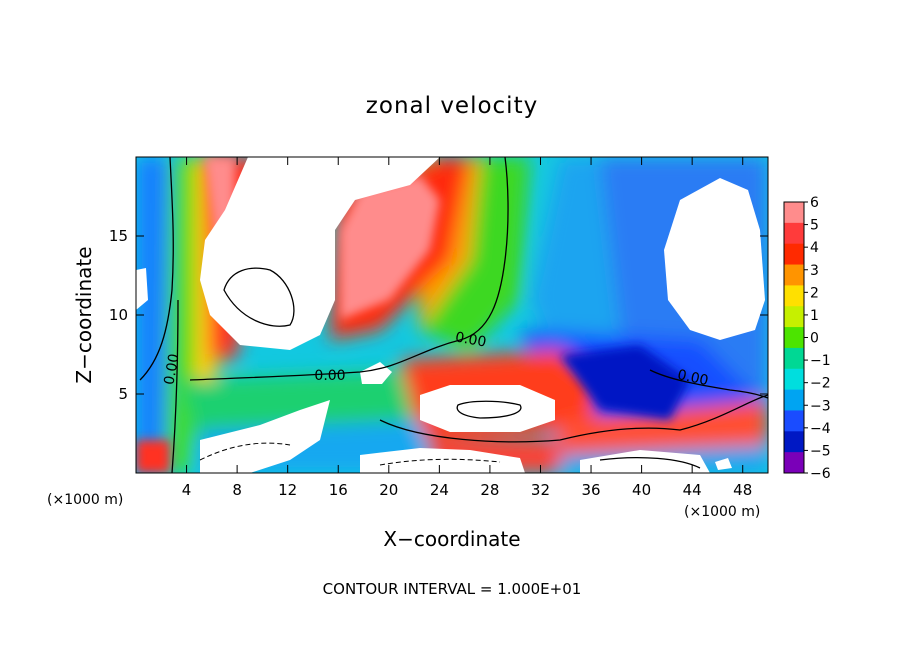 The image size is (904, 654). What do you see at coordinates (590, 490) in the screenshot?
I see `x-tick-label: 36` at bounding box center [590, 490].